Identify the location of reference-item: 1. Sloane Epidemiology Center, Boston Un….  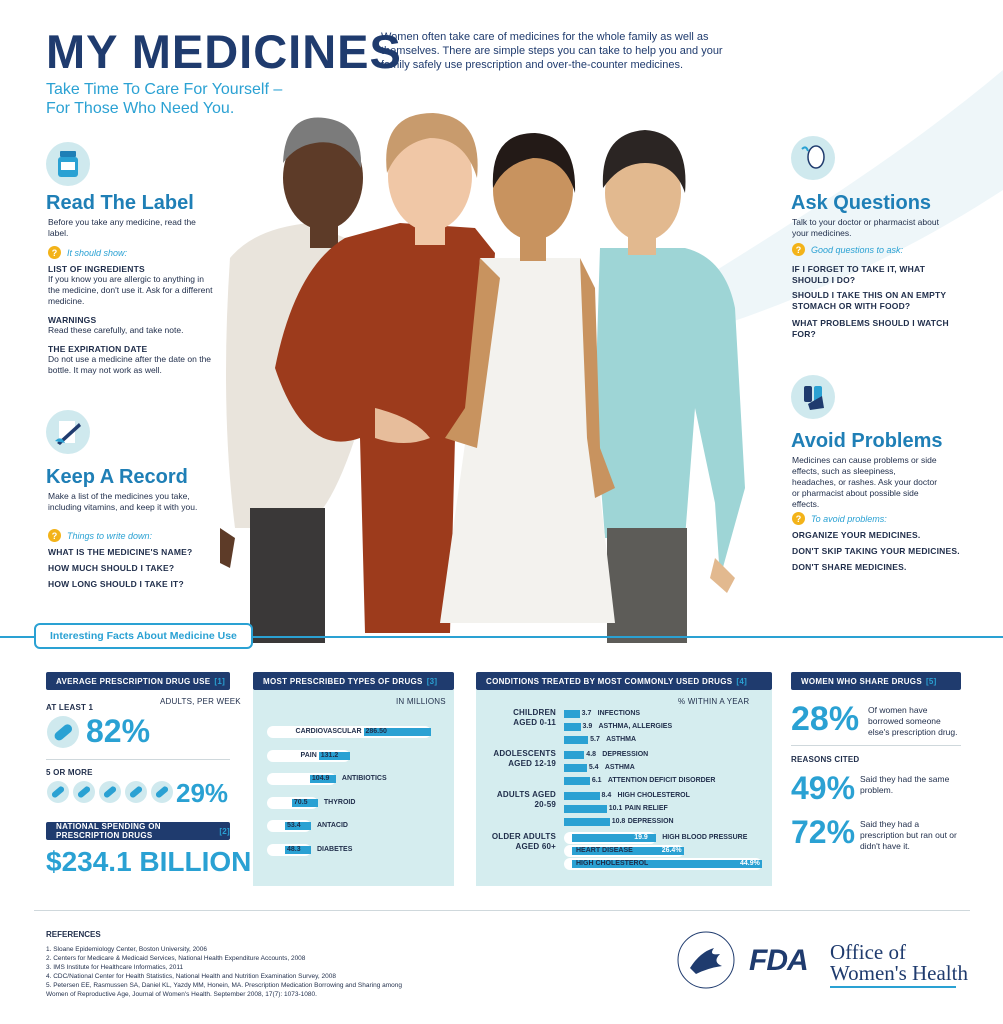
(127, 949).